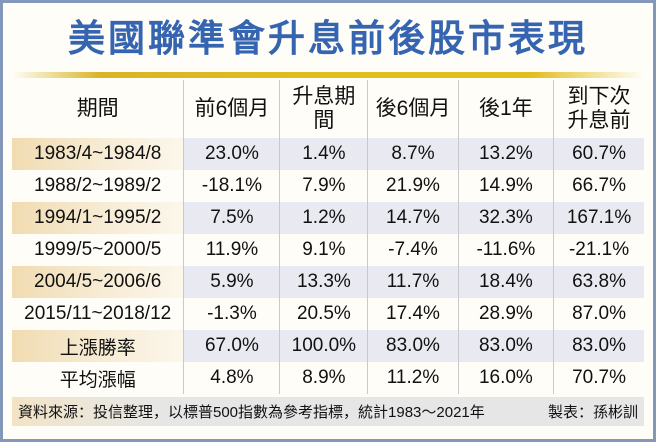 The image size is (656, 442). I want to click on value-cell: 167.1%, so click(598, 218).